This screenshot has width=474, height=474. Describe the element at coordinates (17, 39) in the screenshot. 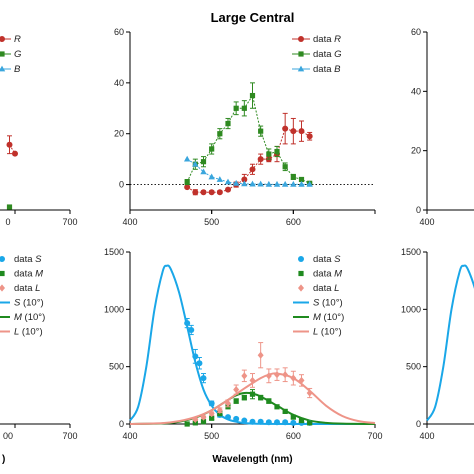

I see `legend-label: R` at that location.